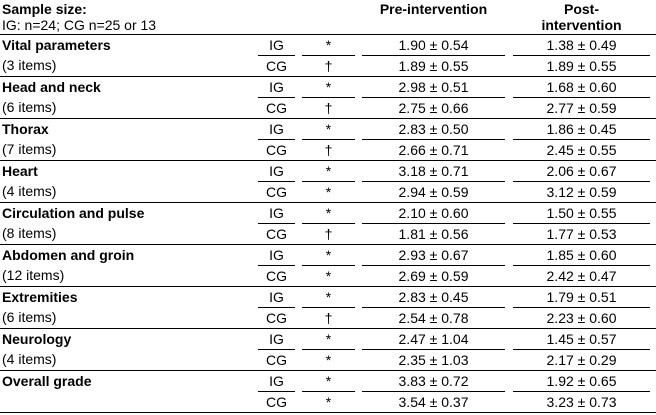  Describe the element at coordinates (581, 25) in the screenshot. I see `header-post: intervention` at that location.